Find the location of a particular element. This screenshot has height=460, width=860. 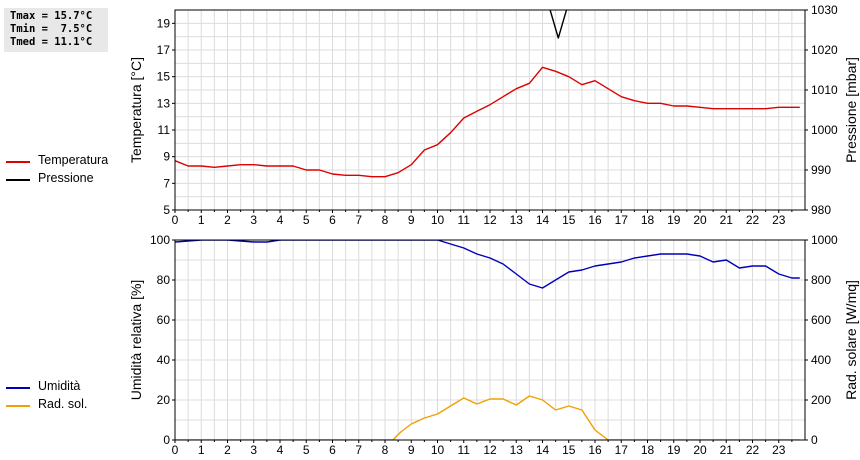

y-axis-title: Temperatura [°C] is located at coordinates (136, 110).